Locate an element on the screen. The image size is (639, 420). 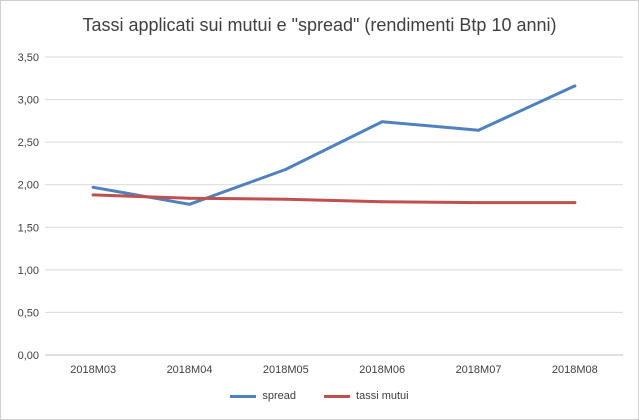
legend-swatch-tassi-mutui is located at coordinates (337, 396).